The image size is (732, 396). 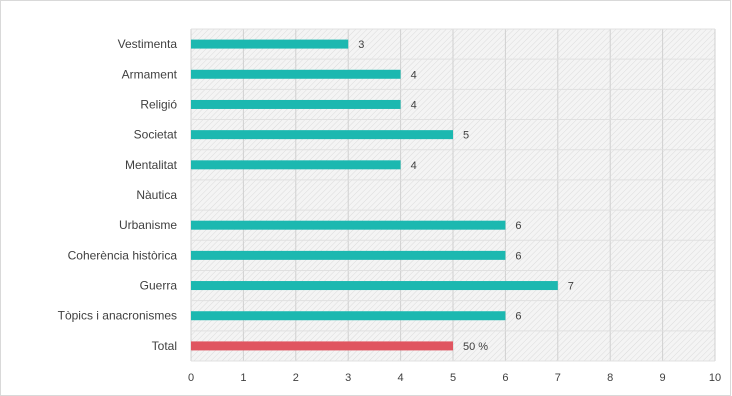 What do you see at coordinates (191, 378) in the screenshot?
I see `x-tick-label: 0` at bounding box center [191, 378].